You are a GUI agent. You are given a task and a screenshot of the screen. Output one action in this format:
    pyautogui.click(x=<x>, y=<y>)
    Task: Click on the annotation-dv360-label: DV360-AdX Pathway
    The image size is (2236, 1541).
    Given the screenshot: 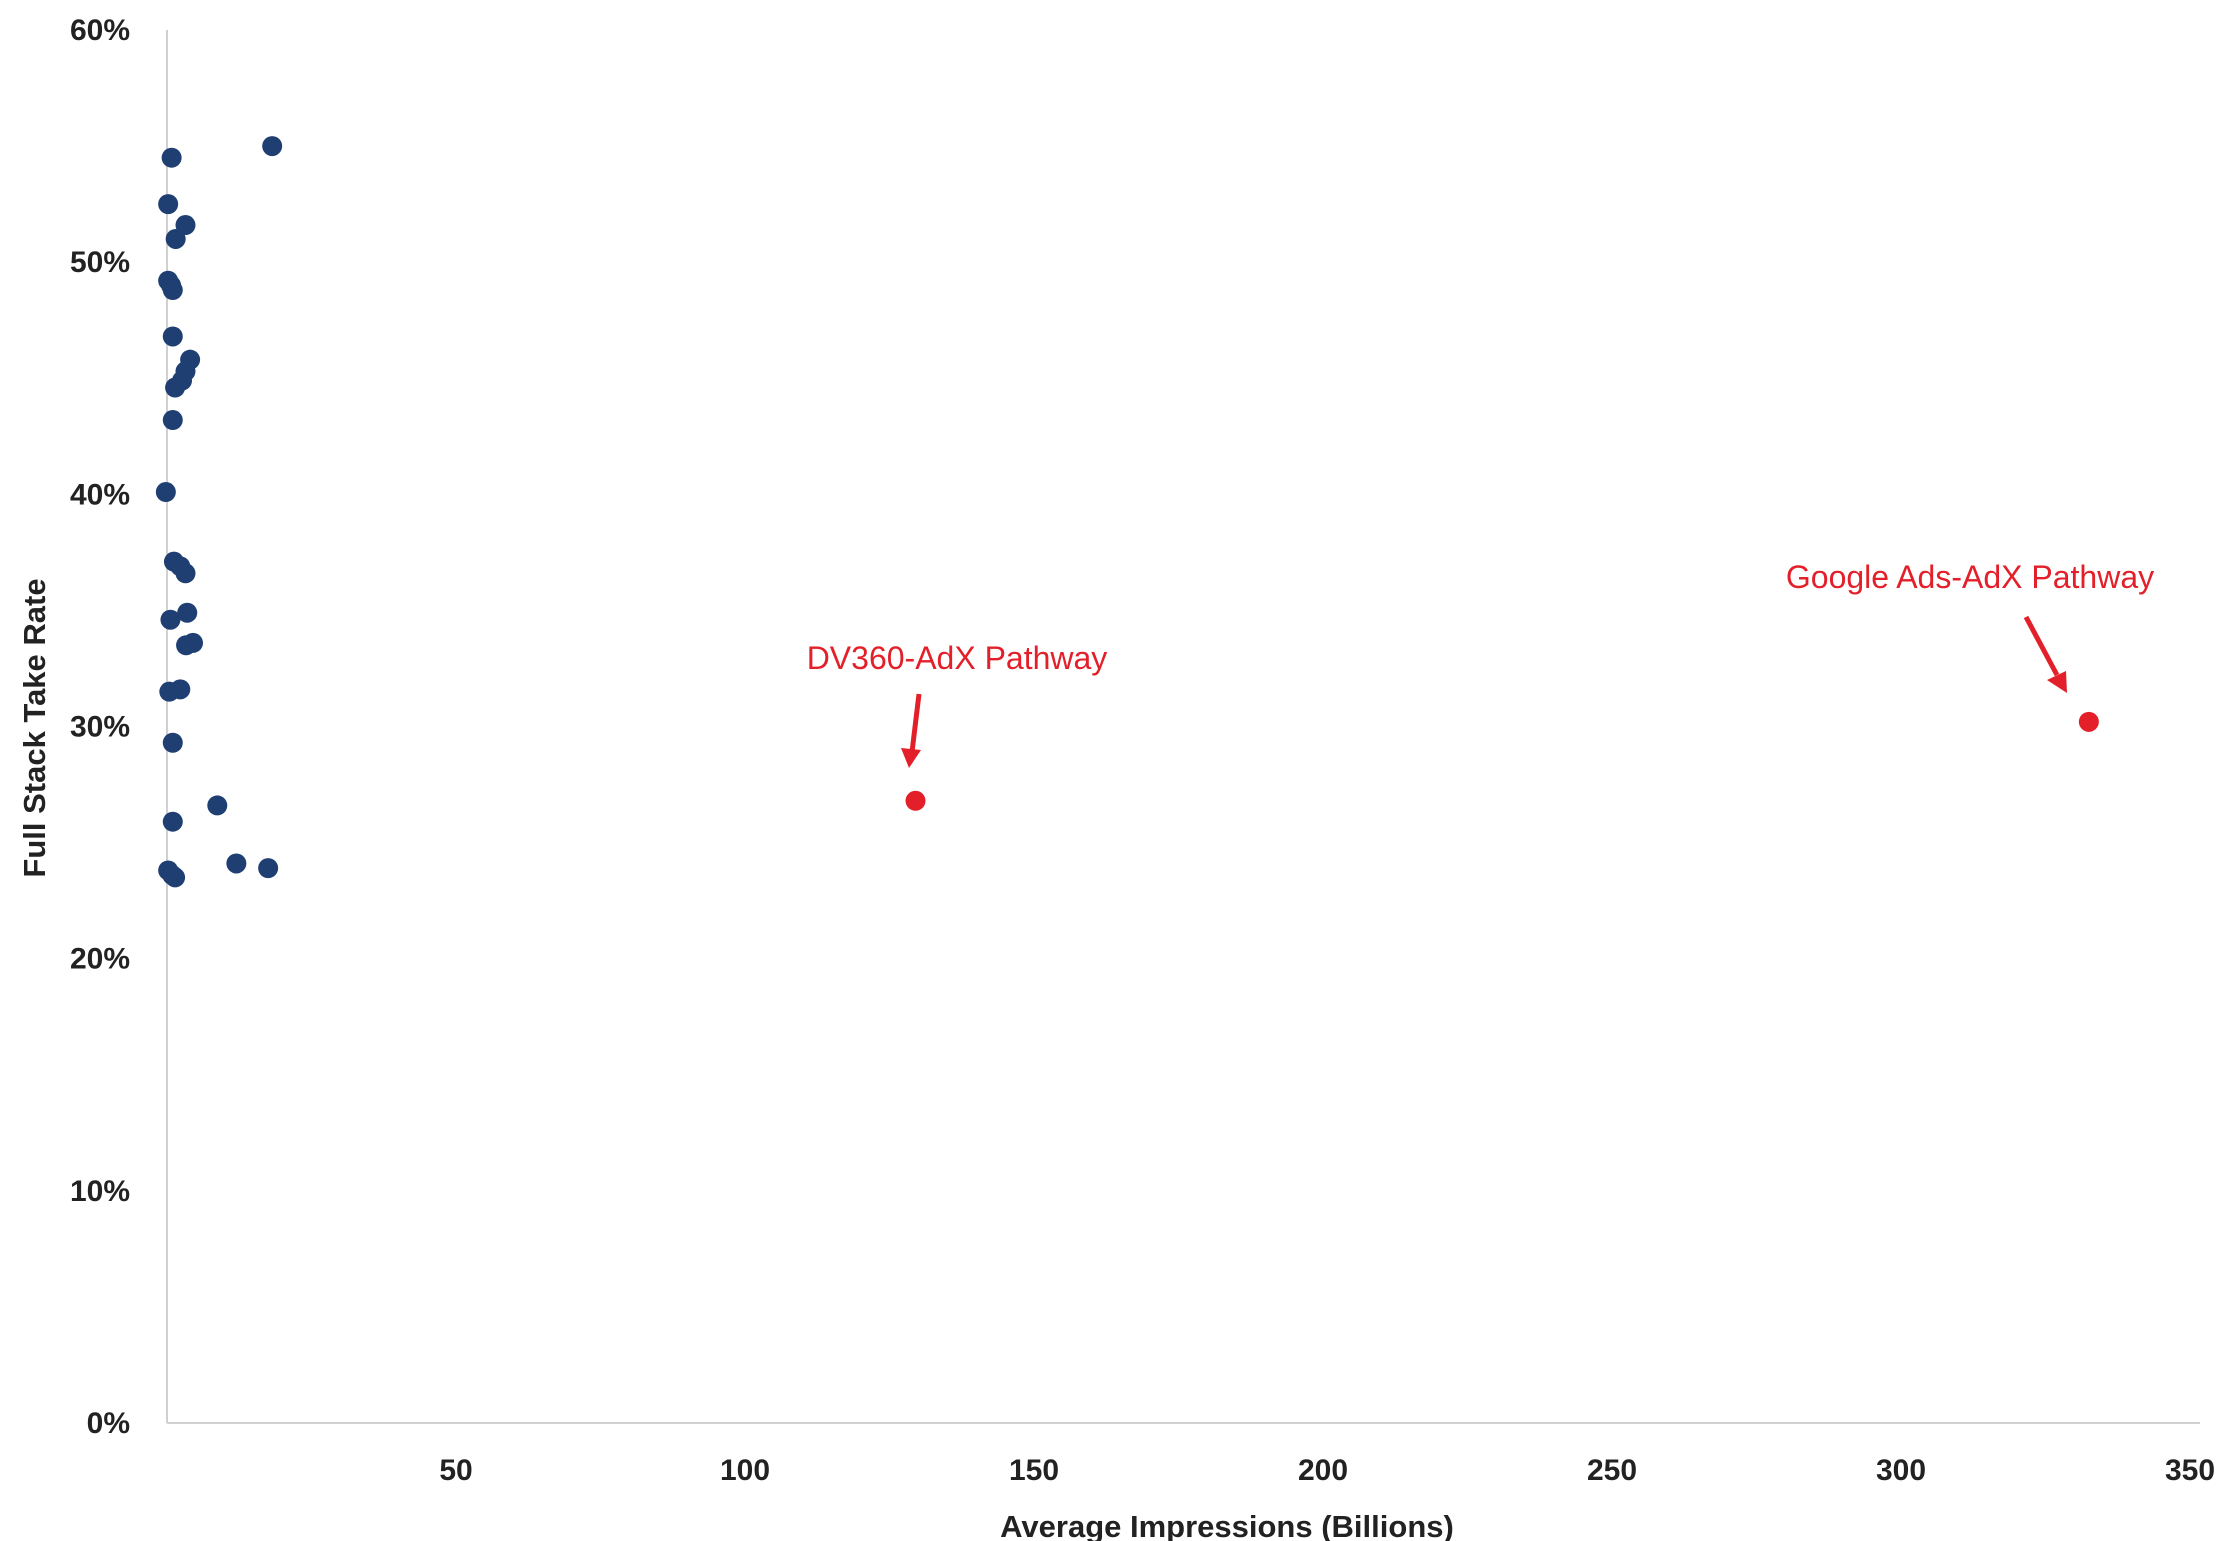 What is the action you would take?
    pyautogui.click(x=957, y=658)
    